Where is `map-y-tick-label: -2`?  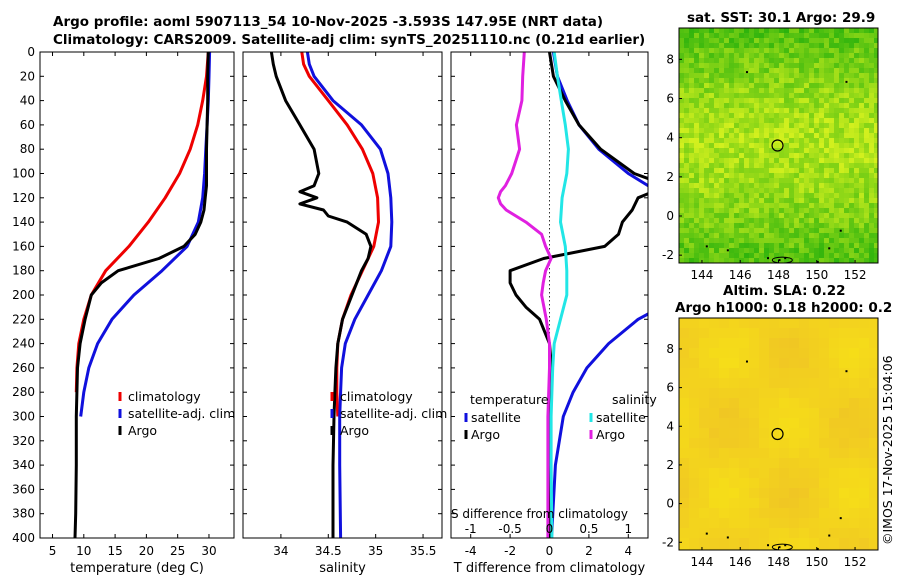 map-y-tick-label: -2 is located at coordinates (668, 542).